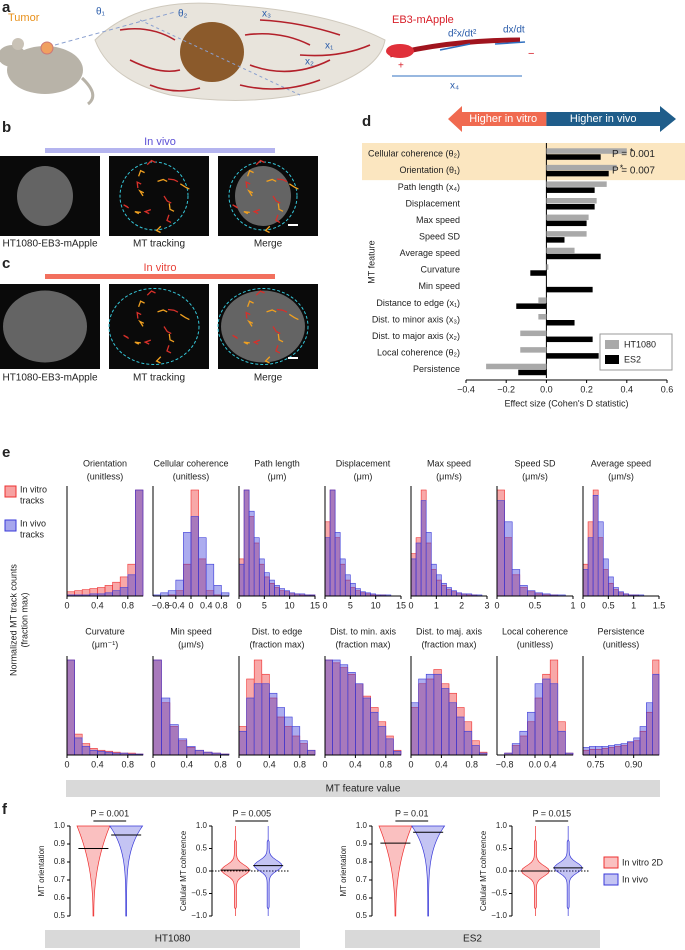 This screenshot has width=685, height=950. I want to click on label-minus: −, so click(531, 54).